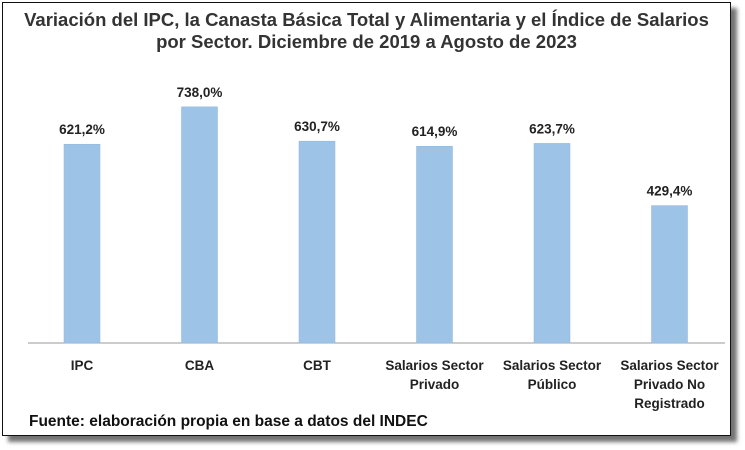 The width and height of the screenshot is (745, 450). Describe the element at coordinates (317, 365) in the screenshot. I see `tick-label-2: CBT` at that location.